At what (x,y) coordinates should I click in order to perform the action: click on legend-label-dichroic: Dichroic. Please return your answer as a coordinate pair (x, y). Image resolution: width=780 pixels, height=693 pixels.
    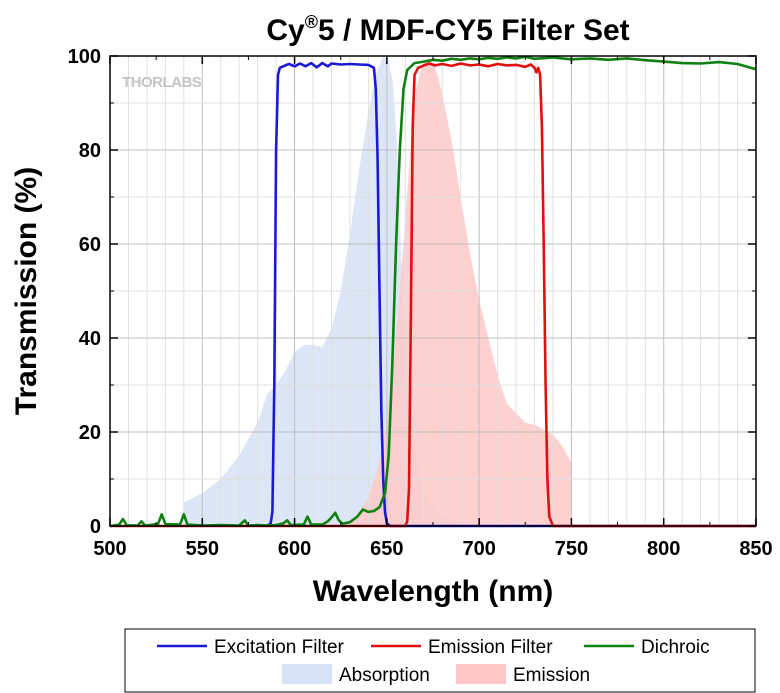
    Looking at the image, I should click on (675, 647).